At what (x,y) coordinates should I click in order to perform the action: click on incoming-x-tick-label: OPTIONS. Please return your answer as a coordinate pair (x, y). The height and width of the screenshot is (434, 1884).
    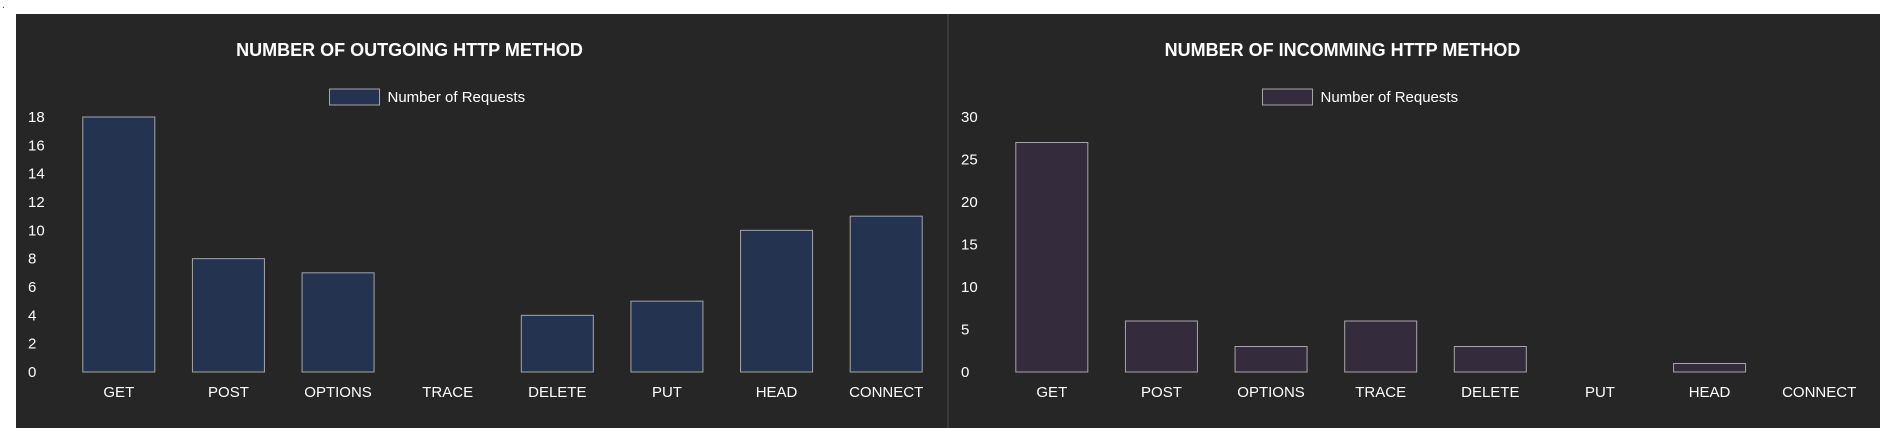
    Looking at the image, I should click on (1271, 392).